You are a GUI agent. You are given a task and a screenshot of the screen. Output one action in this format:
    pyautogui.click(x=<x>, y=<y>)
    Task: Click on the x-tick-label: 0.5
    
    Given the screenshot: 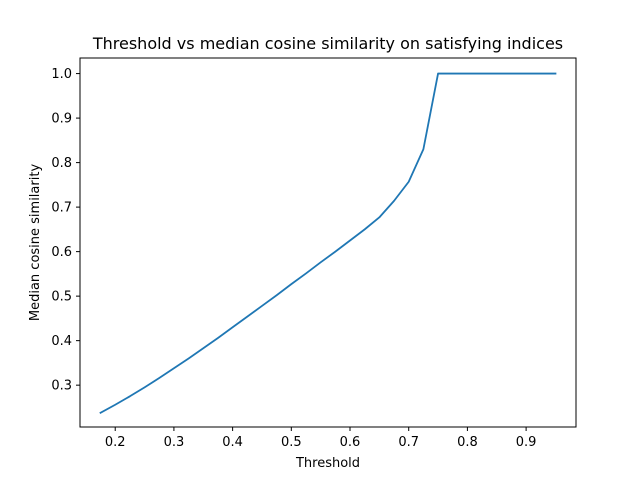 What is the action you would take?
    pyautogui.click(x=291, y=442)
    